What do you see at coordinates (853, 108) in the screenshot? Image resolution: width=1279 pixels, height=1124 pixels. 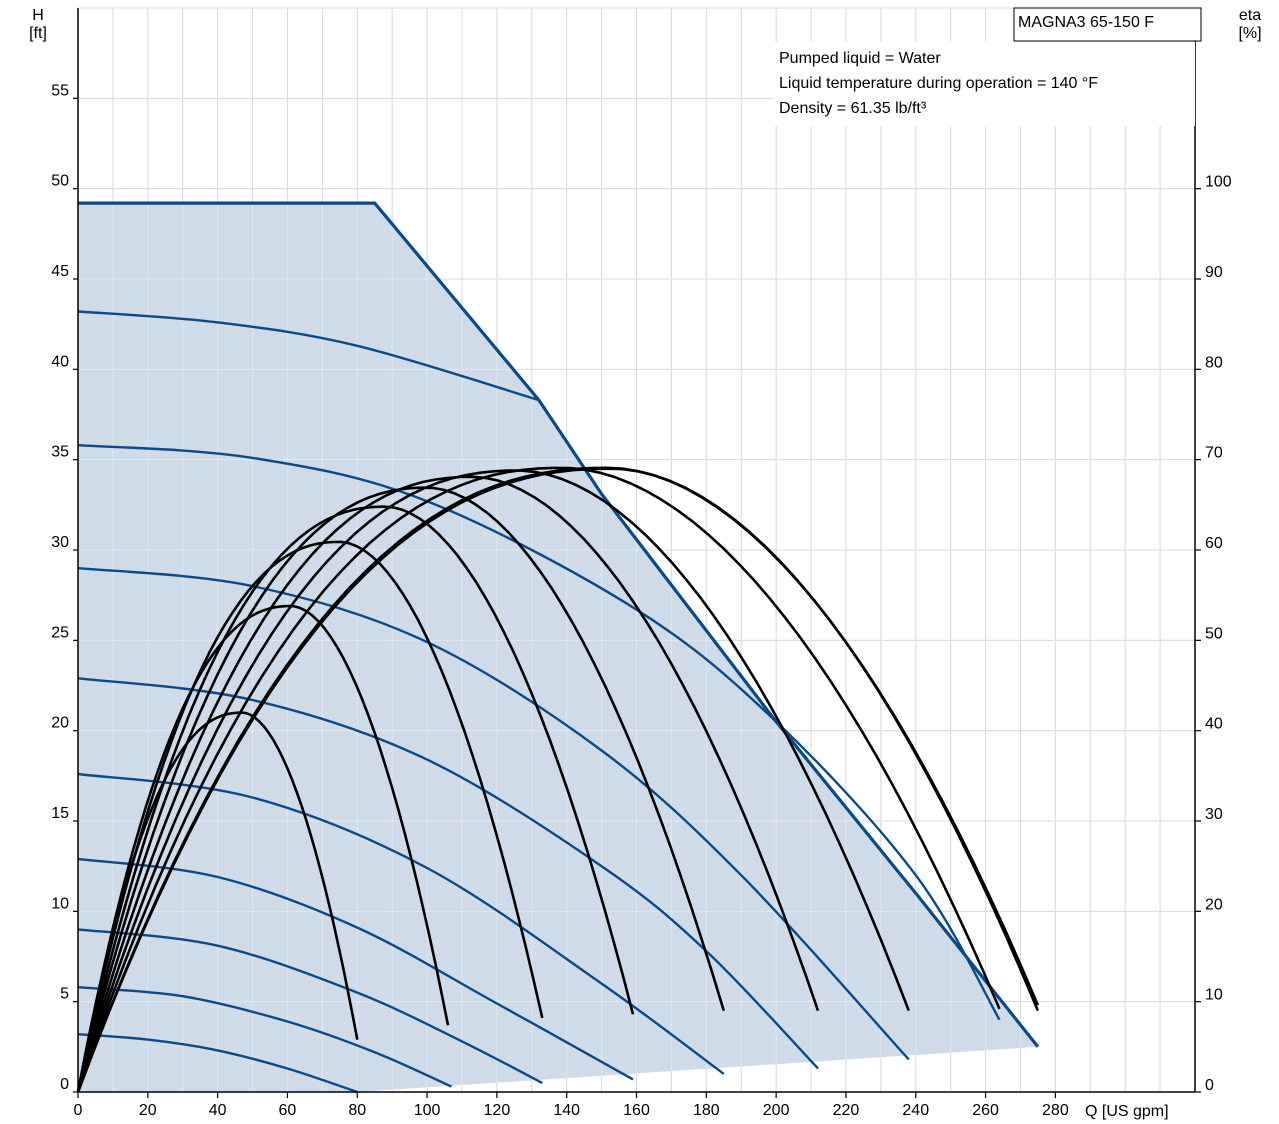 I see `annotation-density: Density = 61.35 lb/ft³` at bounding box center [853, 108].